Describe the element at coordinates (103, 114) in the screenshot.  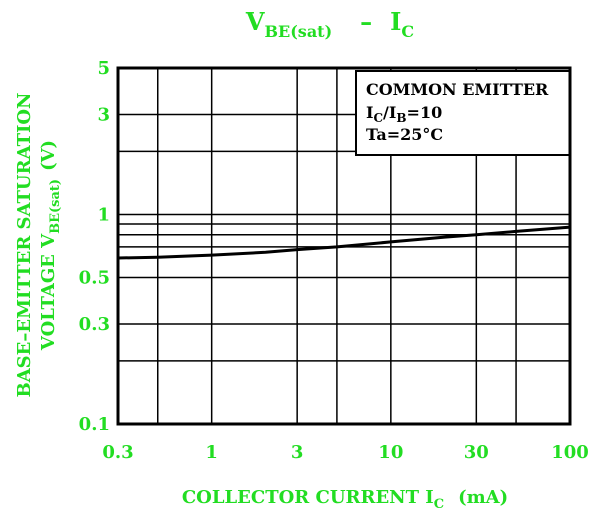
I see `y-tick-label: 3` at that location.